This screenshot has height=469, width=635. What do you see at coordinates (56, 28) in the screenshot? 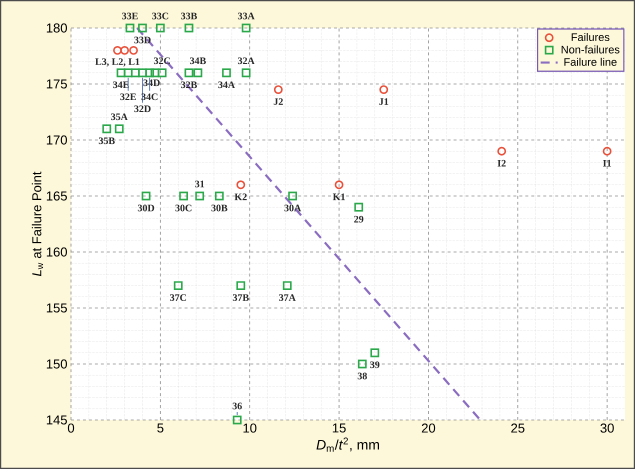
I see `y-tick-label: 180` at bounding box center [56, 28].